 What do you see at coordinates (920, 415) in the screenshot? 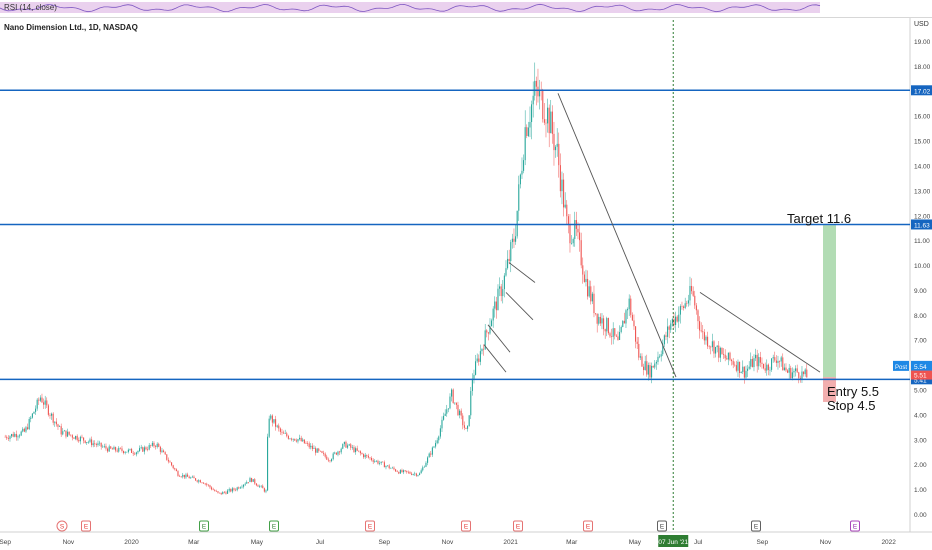
I see `price-tick-label: 4.00` at bounding box center [920, 415].